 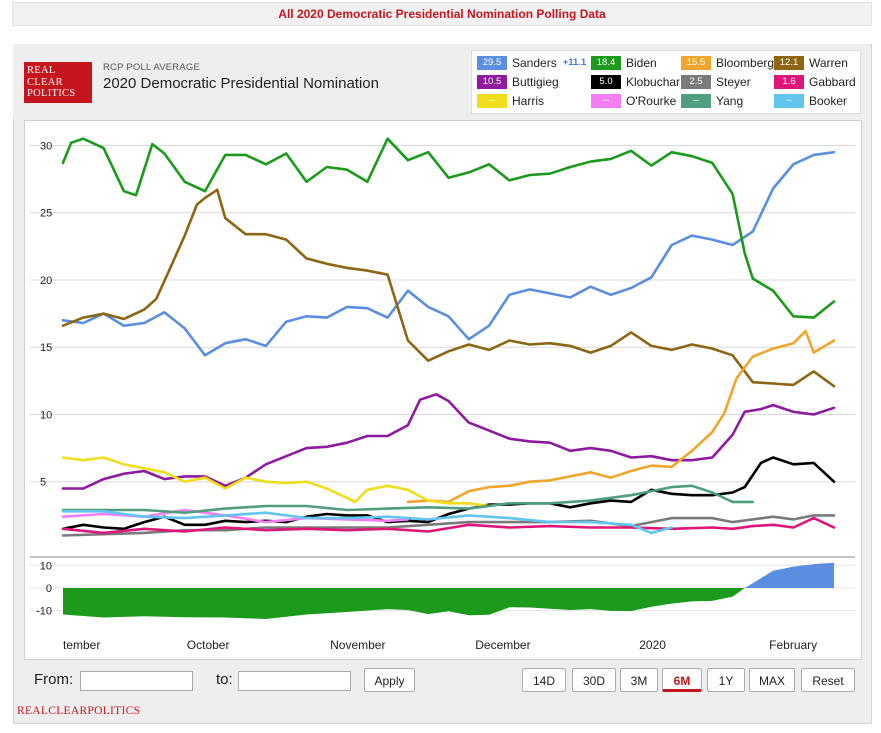 What do you see at coordinates (682, 680) in the screenshot?
I see `range-6m-button: 6M` at bounding box center [682, 680].